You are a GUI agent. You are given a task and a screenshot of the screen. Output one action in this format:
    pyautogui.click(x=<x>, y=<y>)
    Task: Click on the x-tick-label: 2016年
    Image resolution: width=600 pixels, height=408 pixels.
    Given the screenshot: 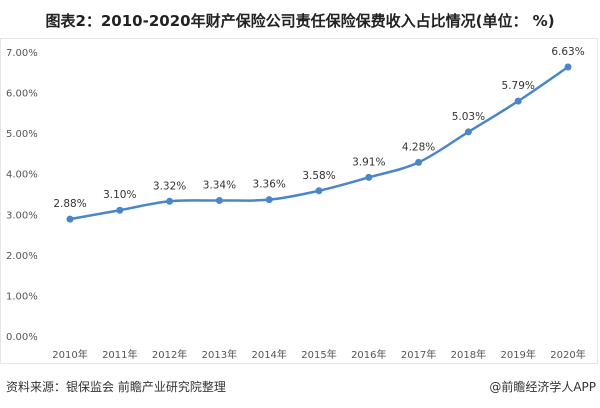 What is the action you would take?
    pyautogui.click(x=368, y=354)
    